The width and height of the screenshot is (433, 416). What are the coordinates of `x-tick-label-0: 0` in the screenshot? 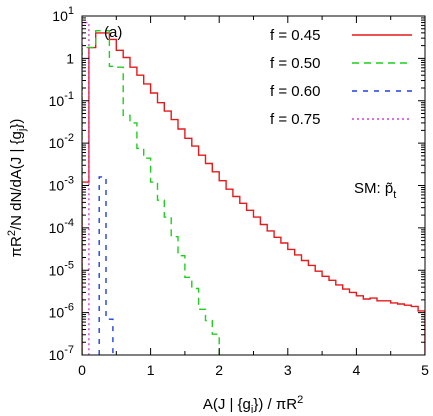 It's located at (82, 370).